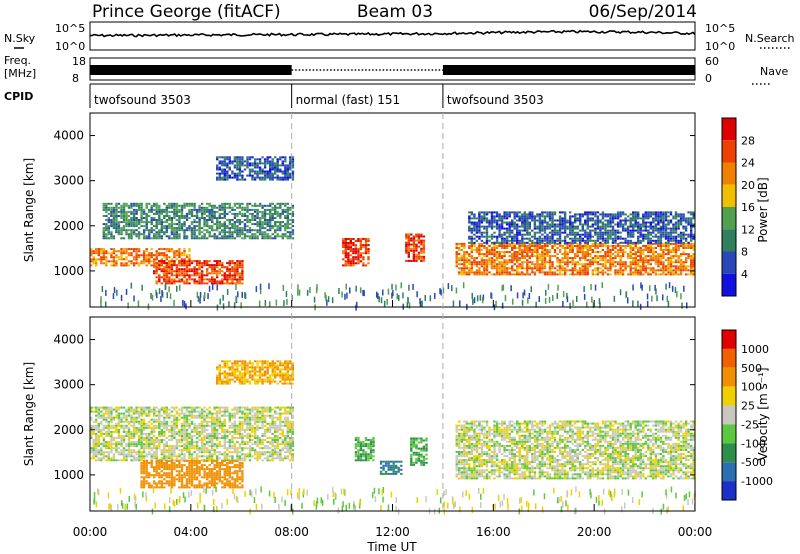  Describe the element at coordinates (477, 258) in the screenshot. I see `power-cell-2064` at that location.